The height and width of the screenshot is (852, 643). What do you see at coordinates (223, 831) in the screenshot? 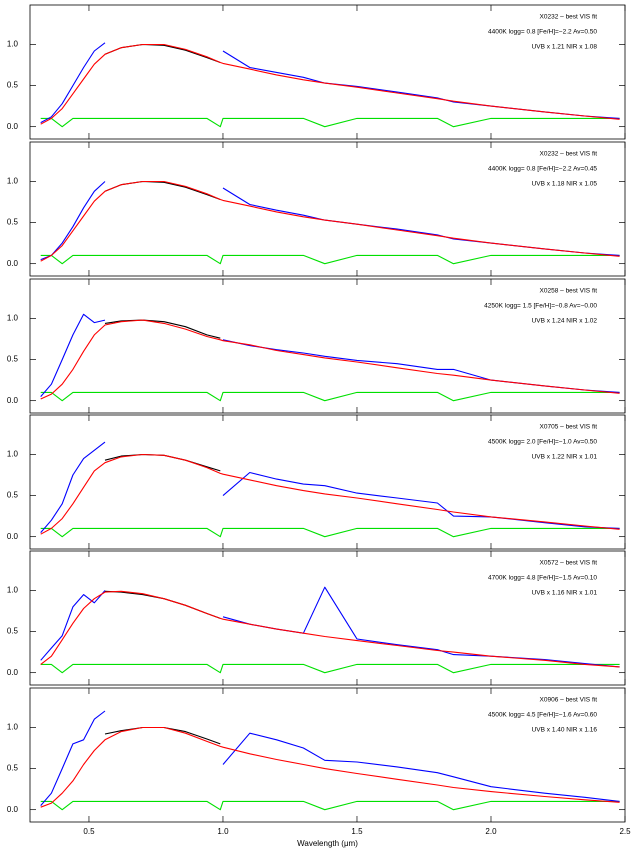
I see `x-tick-label: 1.0` at bounding box center [223, 831].